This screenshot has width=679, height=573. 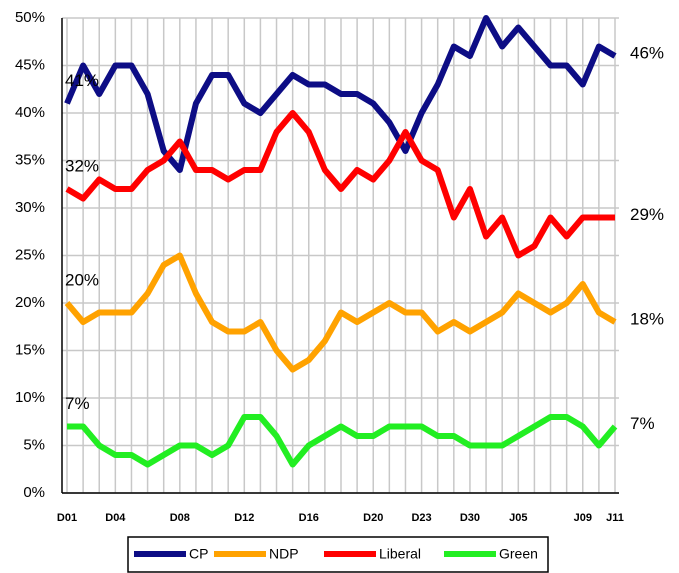 I want to click on y-tick-label: 0%, so click(x=34, y=492).